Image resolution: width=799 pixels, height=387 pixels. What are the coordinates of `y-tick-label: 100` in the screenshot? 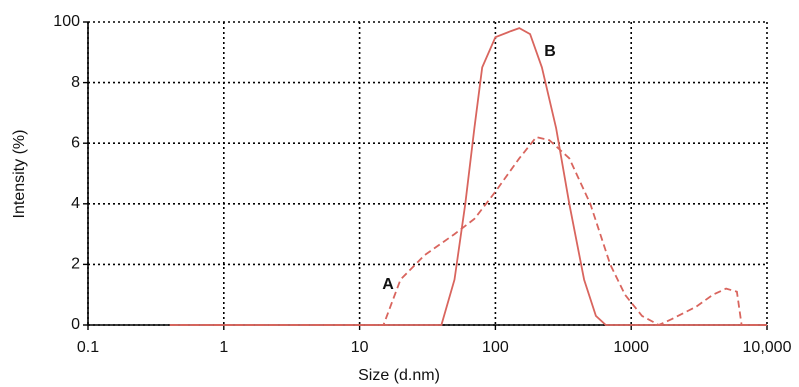 It's located at (66, 21).